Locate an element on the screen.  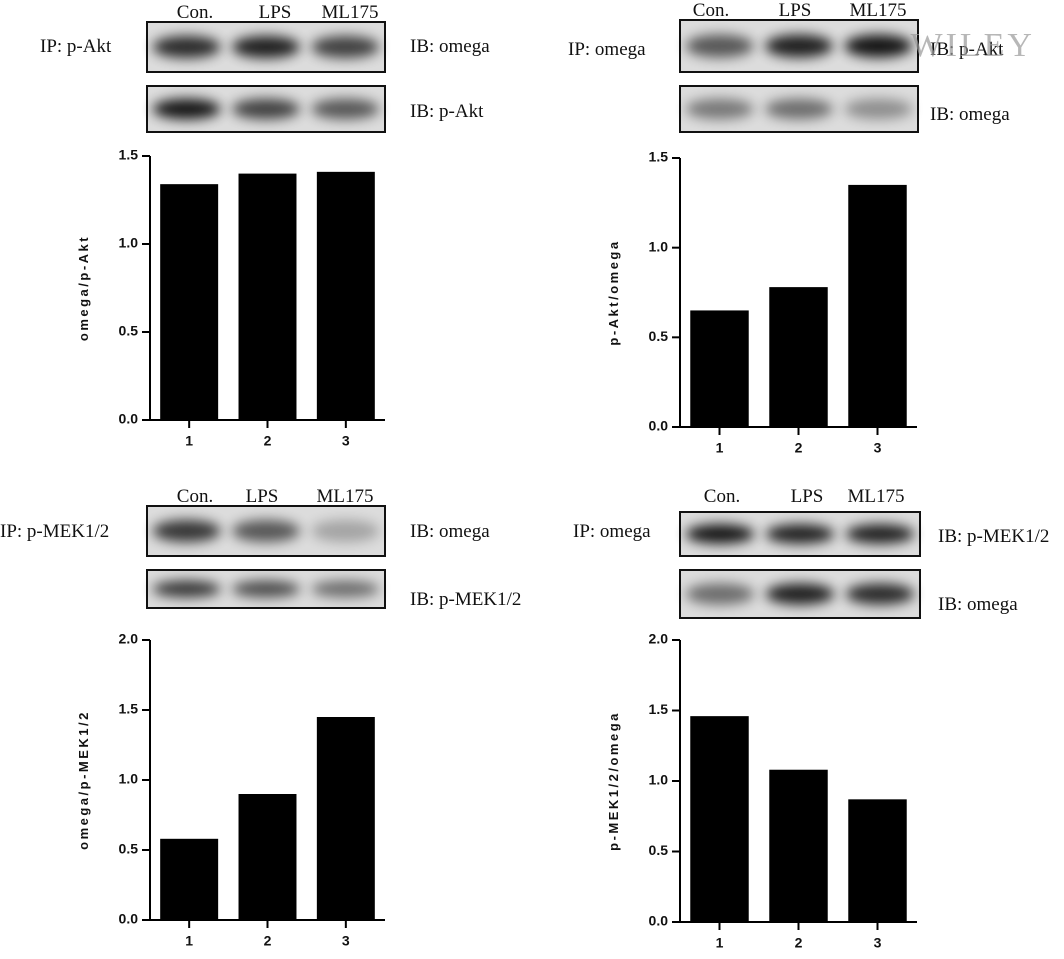
watermark: WILEY is located at coordinates (972, 45).